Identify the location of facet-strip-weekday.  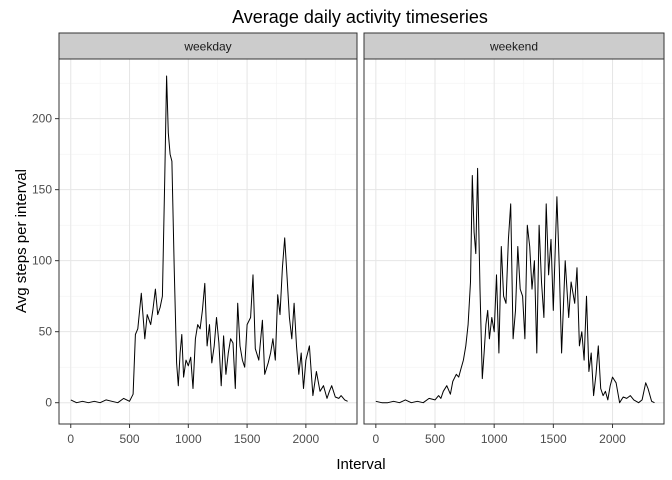
(208, 46).